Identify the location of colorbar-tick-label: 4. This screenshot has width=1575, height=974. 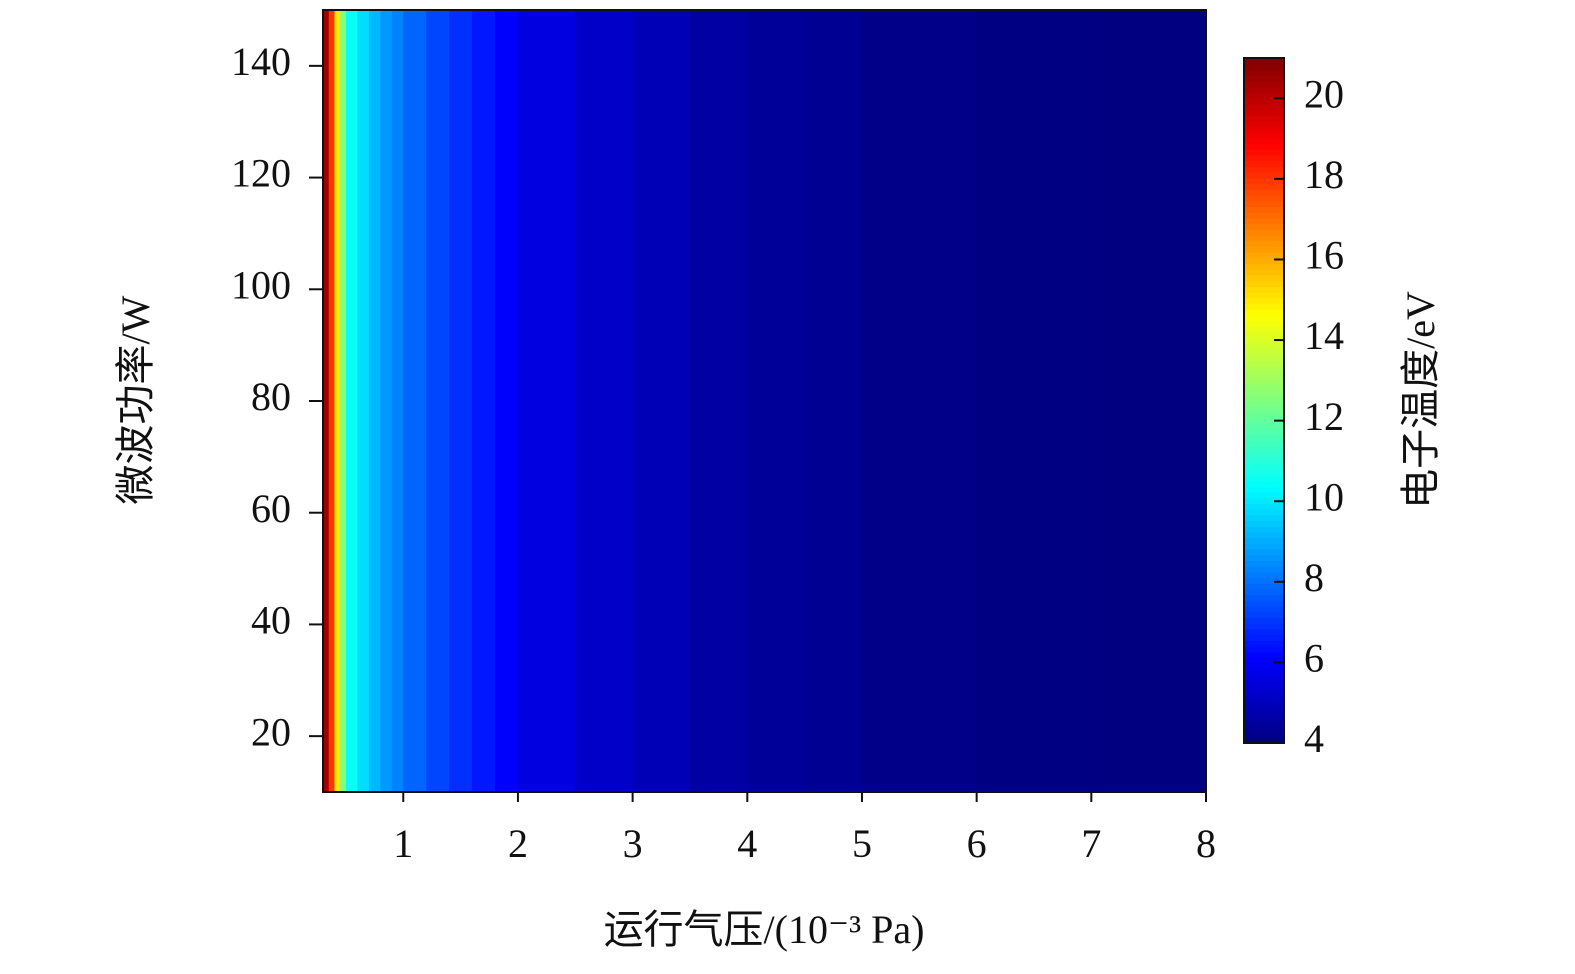
(1314, 738).